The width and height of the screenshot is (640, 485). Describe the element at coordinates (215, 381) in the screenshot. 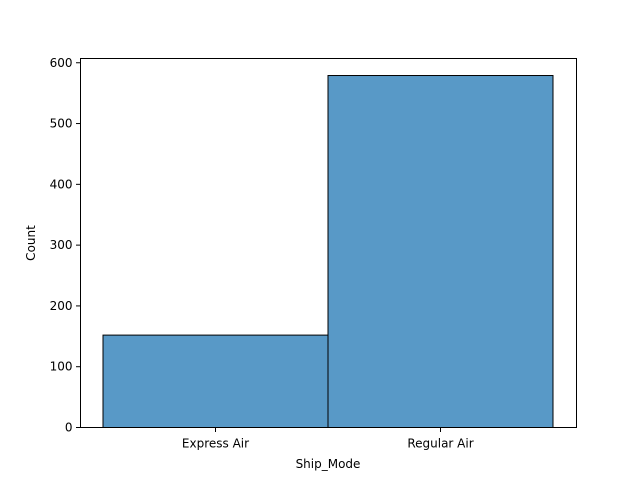

I see `bar-express-air` at that location.